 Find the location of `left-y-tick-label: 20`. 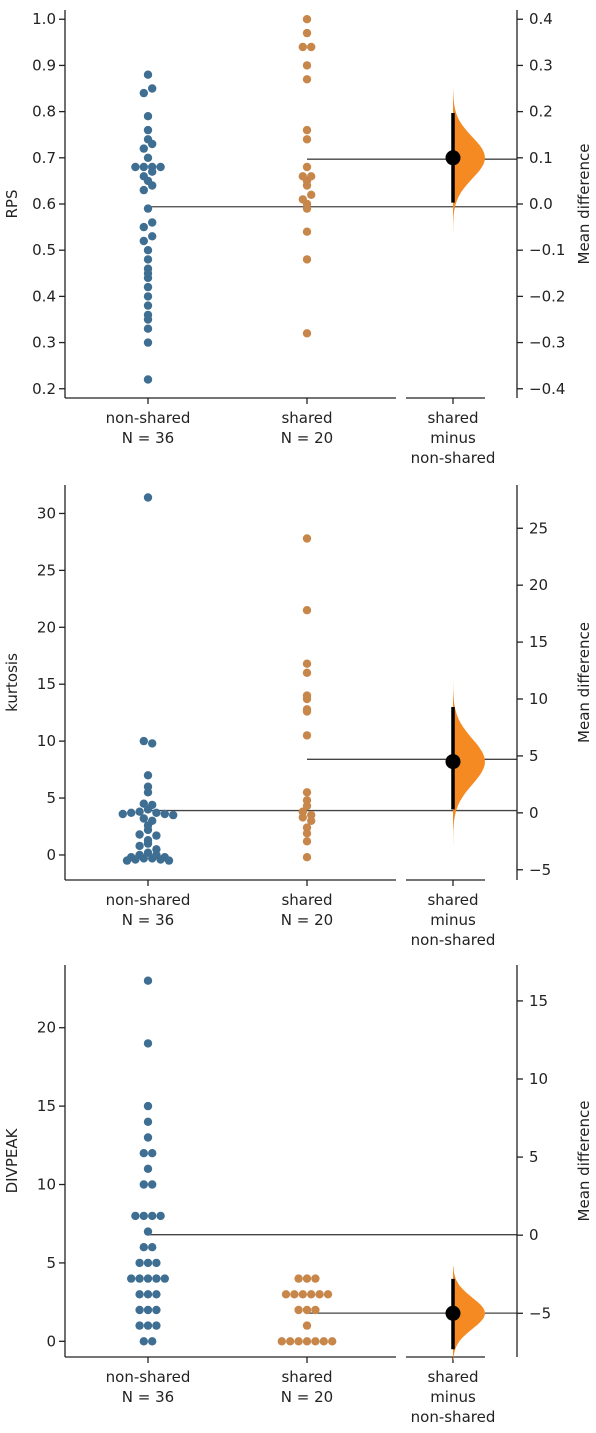

left-y-tick-label: 20 is located at coordinates (46, 627).